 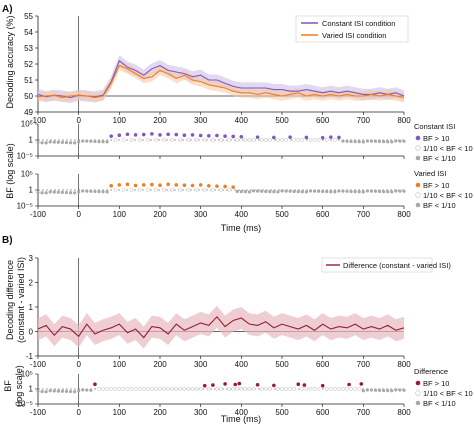 I want to click on x-tick-label: -100, so click(x=38, y=412).